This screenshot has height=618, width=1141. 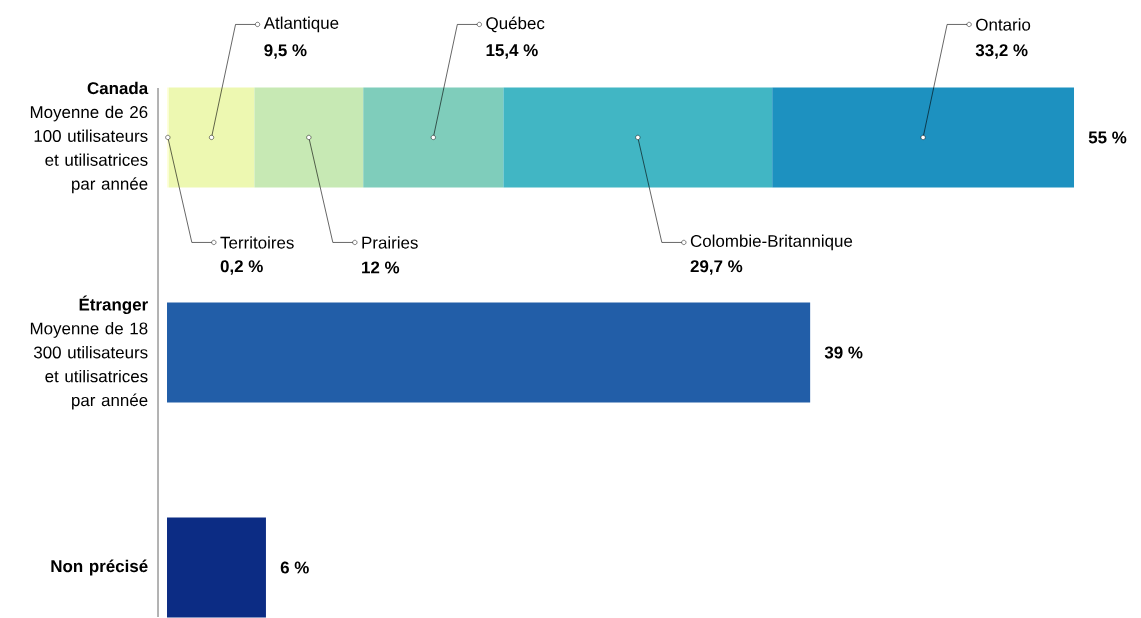 What do you see at coordinates (241, 267) in the screenshot?
I see `annotation: 0,2 %` at bounding box center [241, 267].